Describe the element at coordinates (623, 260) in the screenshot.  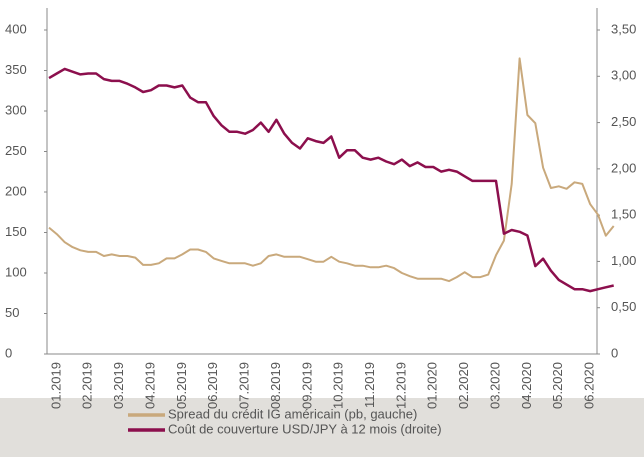
I see `y2-tick-label: 1,00` at that location.